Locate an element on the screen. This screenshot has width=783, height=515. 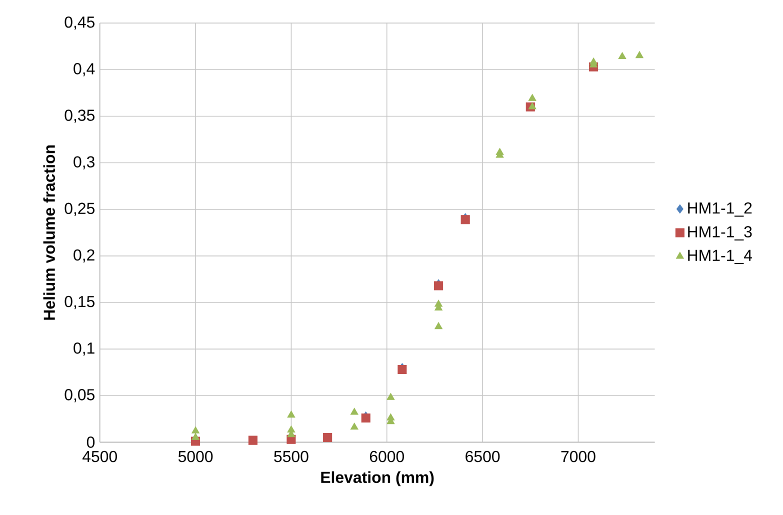
y-tick-label: 0,45 is located at coordinates (79, 23).